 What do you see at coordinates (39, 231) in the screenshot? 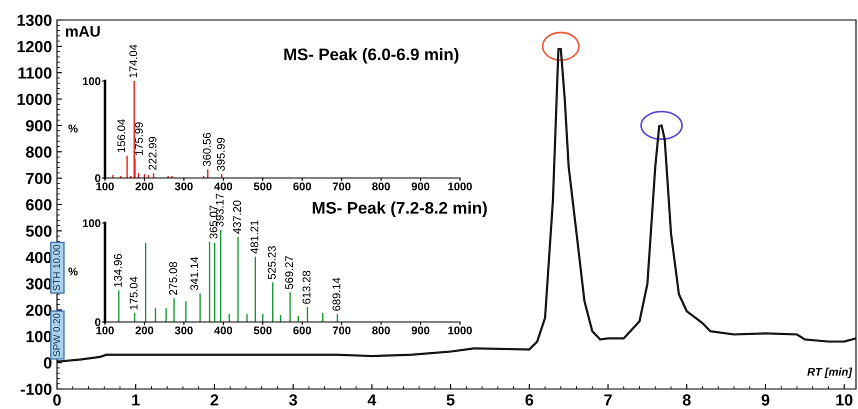
I see `y-tick-label: 500` at bounding box center [39, 231].